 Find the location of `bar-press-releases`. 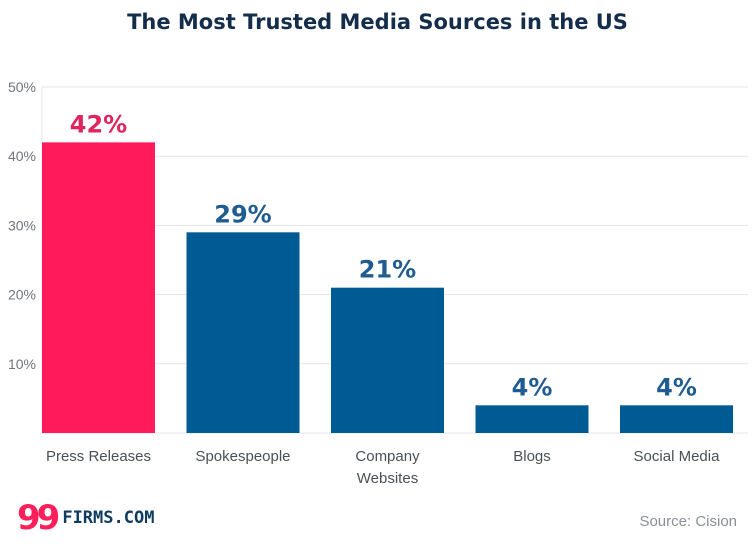

bar-press-releases is located at coordinates (98, 288).